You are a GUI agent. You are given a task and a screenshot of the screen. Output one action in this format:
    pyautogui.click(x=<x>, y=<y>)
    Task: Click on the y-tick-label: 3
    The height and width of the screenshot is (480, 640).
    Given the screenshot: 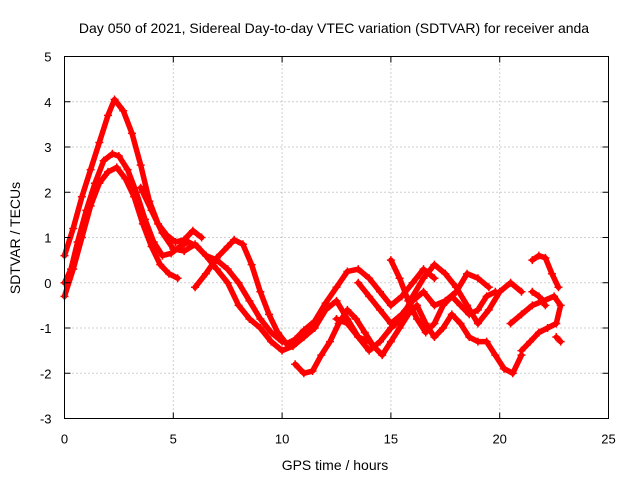 What is the action you would take?
    pyautogui.click(x=47, y=147)
    